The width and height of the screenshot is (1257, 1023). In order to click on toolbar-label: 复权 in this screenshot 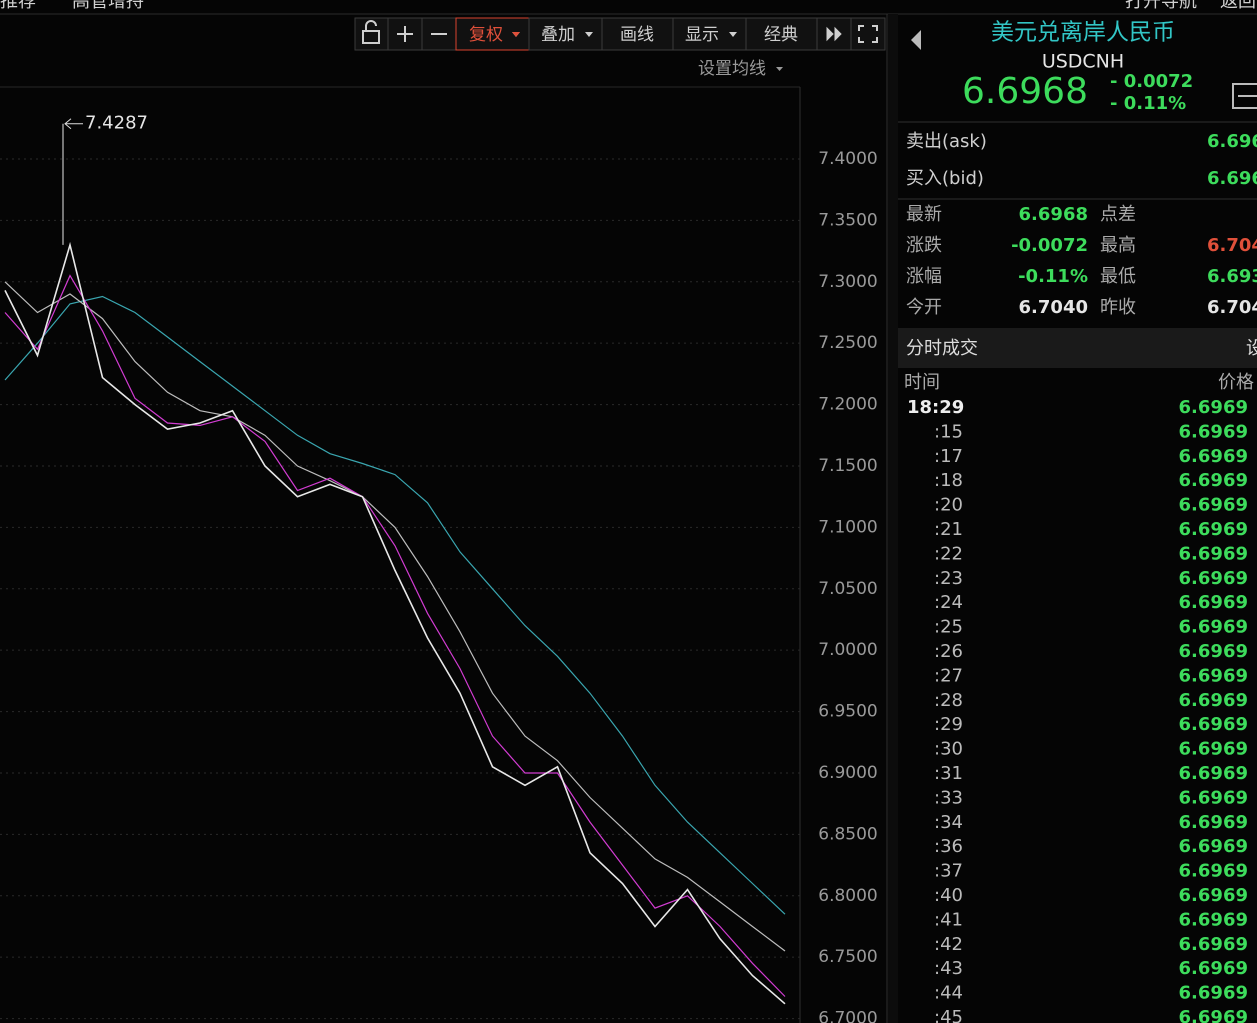, I will do `click(486, 35)`.